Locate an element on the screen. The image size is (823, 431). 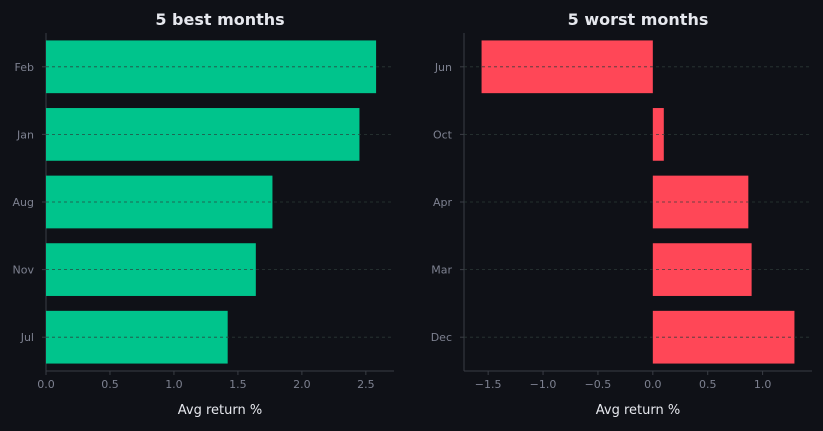
y-tick-label: Aug is located at coordinates (23, 202).